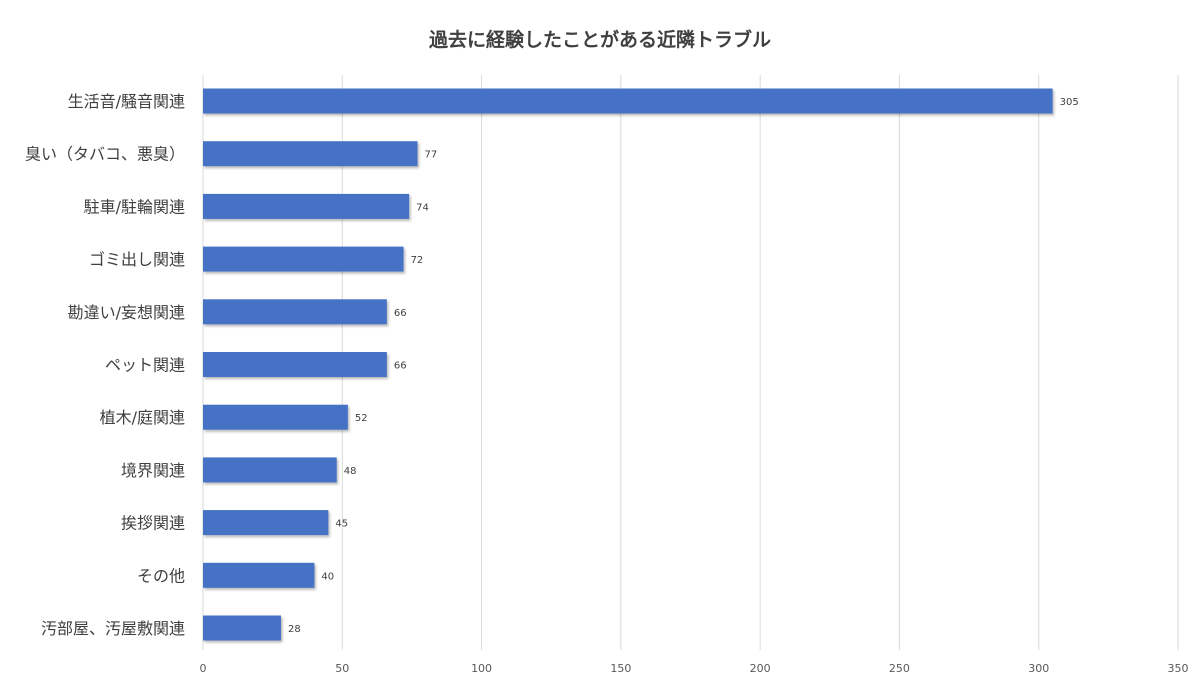 Image resolution: width=1200 pixels, height=700 pixels. I want to click on x-tick-label: 0, so click(203, 668).